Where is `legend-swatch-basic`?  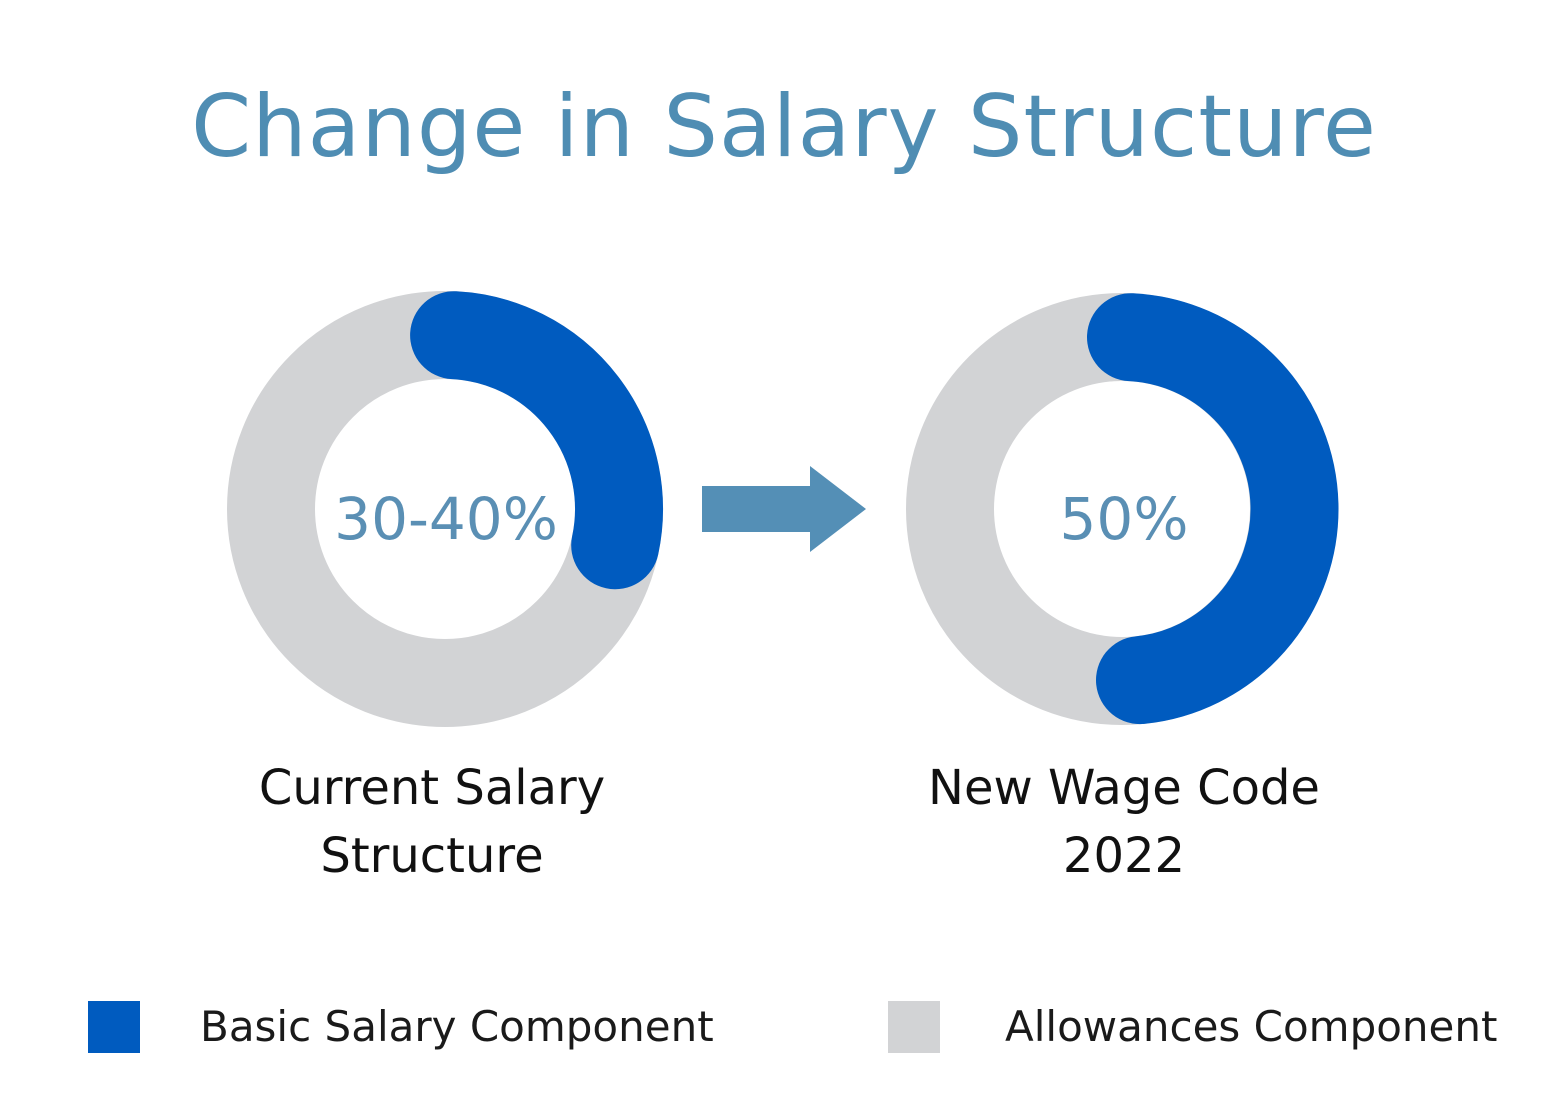 legend-swatch-basic is located at coordinates (114, 1027).